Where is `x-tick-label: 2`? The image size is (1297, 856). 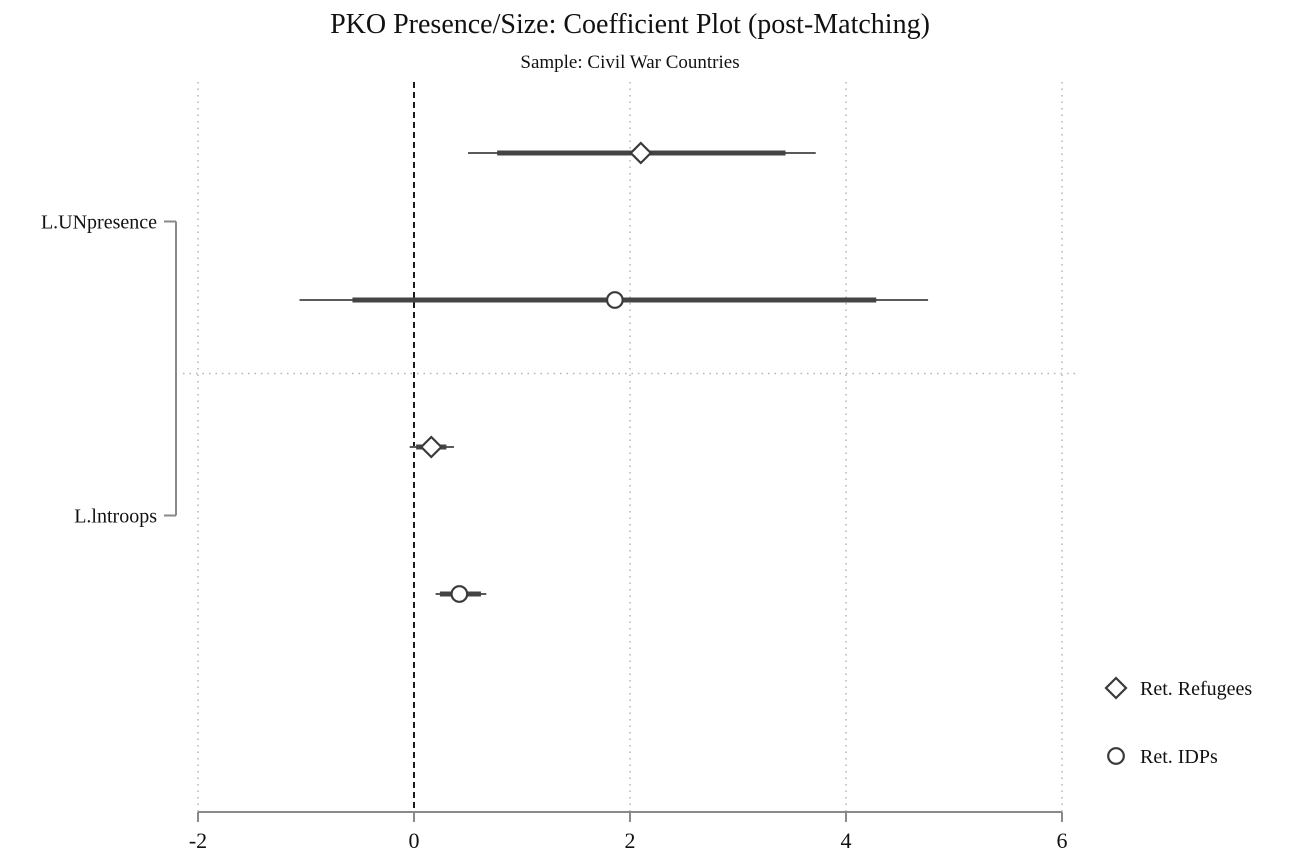 x-tick-label: 2 is located at coordinates (630, 840).